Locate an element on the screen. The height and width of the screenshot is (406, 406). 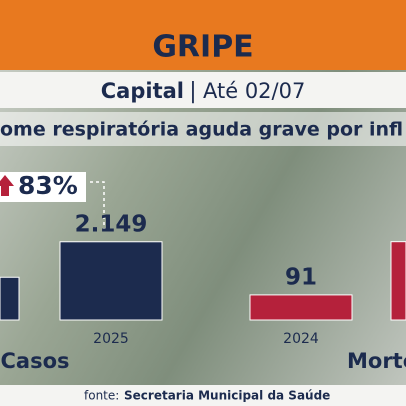
value-label: 91 is located at coordinates (301, 277).